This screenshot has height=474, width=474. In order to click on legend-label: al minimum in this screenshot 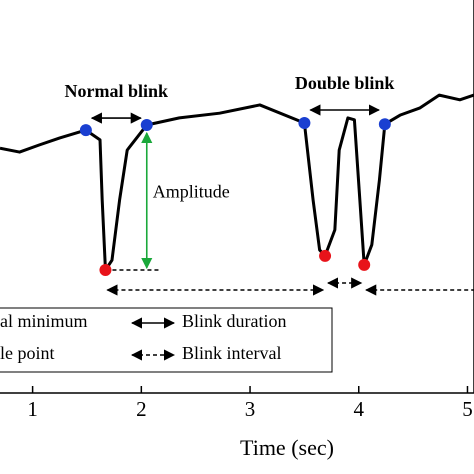, I will do `click(44, 321)`.